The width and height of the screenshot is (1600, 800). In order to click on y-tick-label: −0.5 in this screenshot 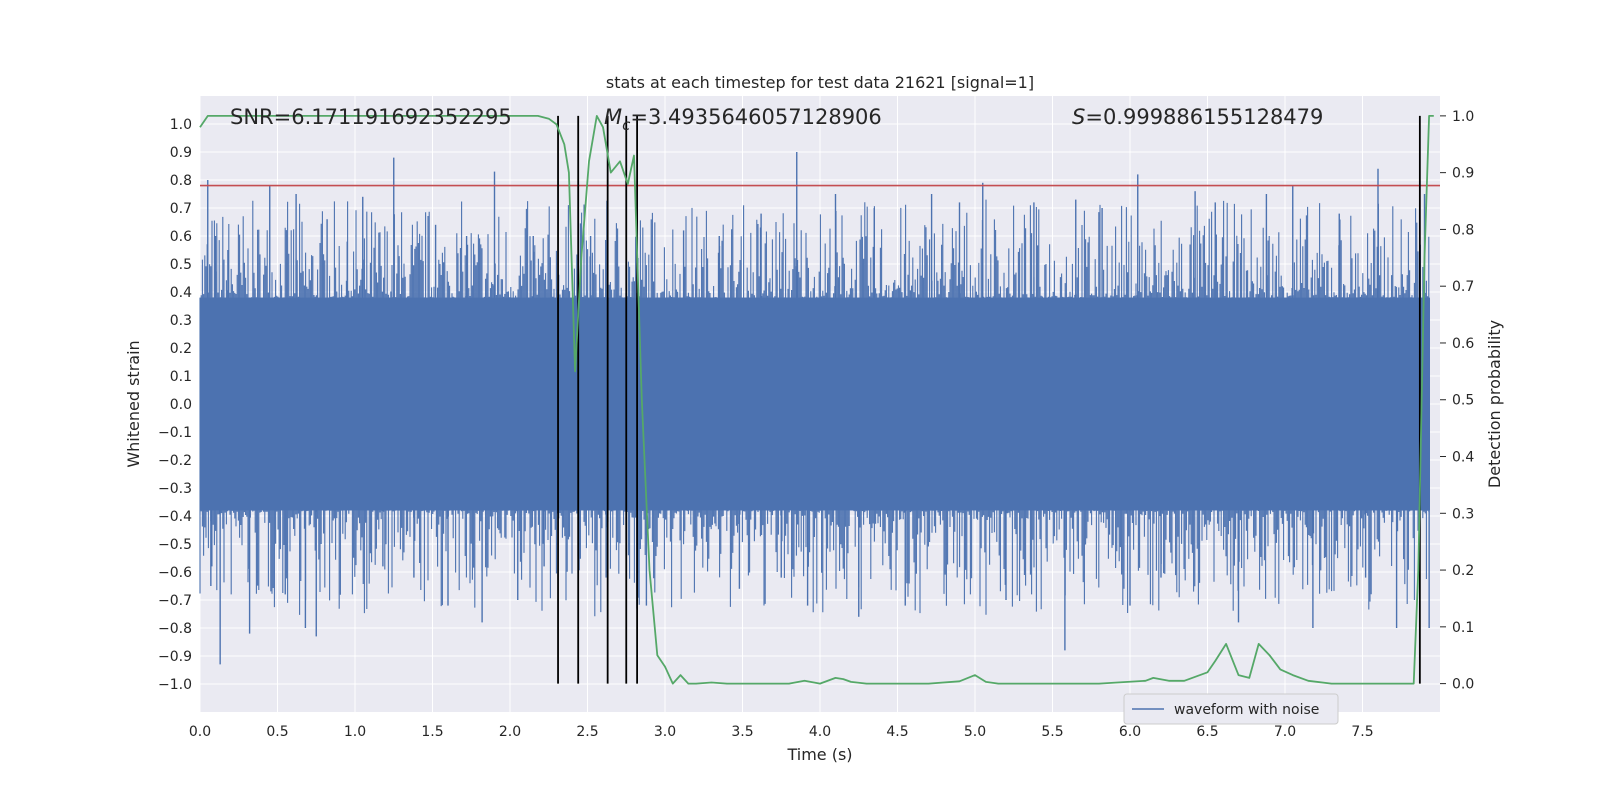, I will do `click(175, 545)`.